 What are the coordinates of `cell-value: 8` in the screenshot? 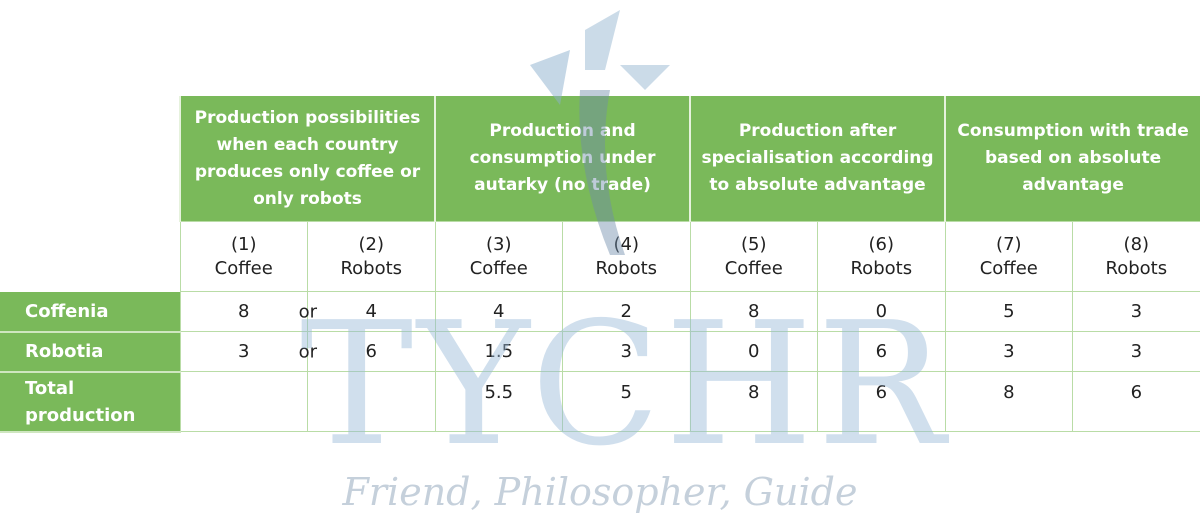 It's located at (244, 311).